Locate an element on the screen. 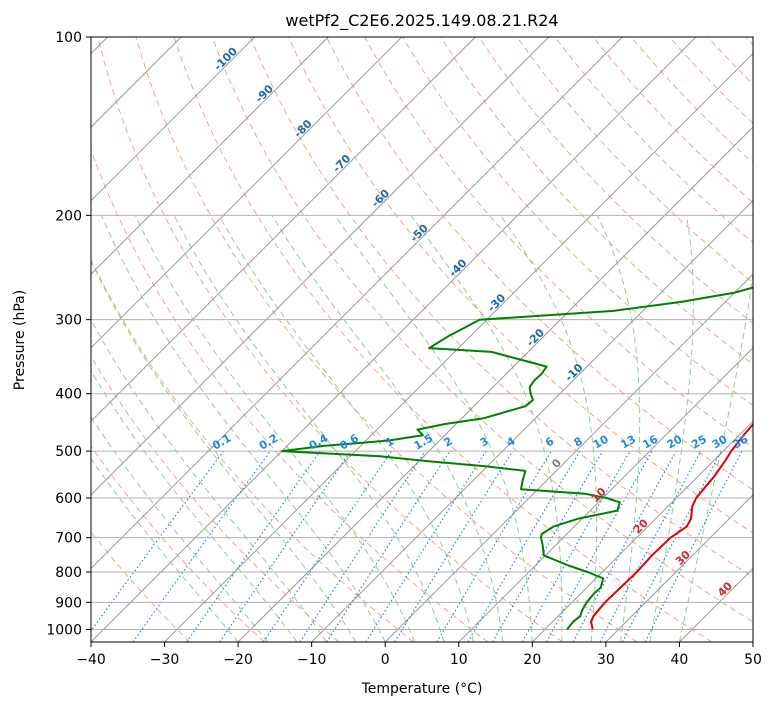  x-tick-label: 20 is located at coordinates (532, 660).